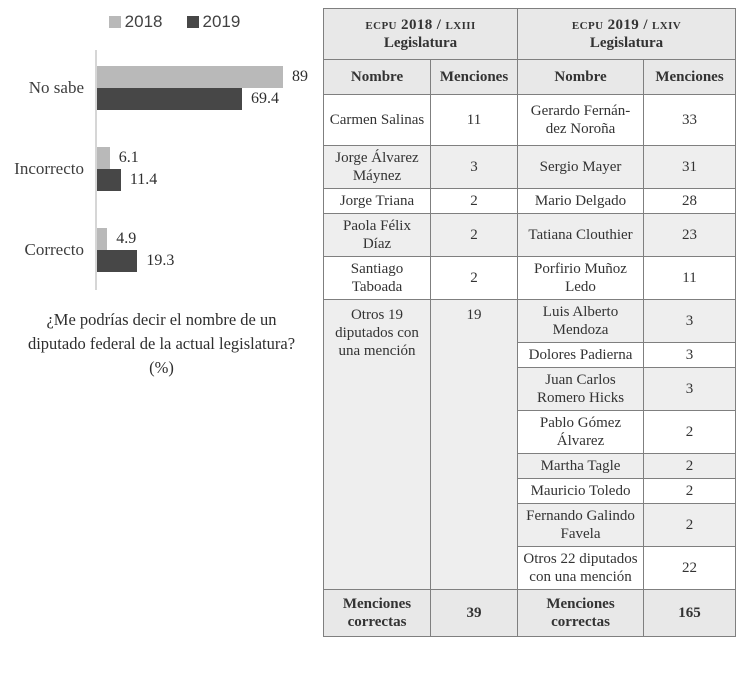 The height and width of the screenshot is (696, 737). What do you see at coordinates (581, 432) in the screenshot?
I see `cell-name: Pablo Gómez Álvarez` at bounding box center [581, 432].